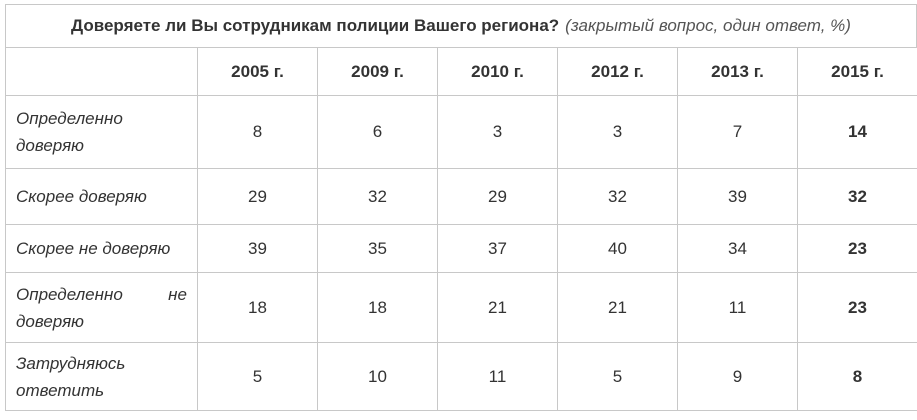 This screenshot has width=917, height=420. I want to click on column-header: 2012 г., so click(617, 71).